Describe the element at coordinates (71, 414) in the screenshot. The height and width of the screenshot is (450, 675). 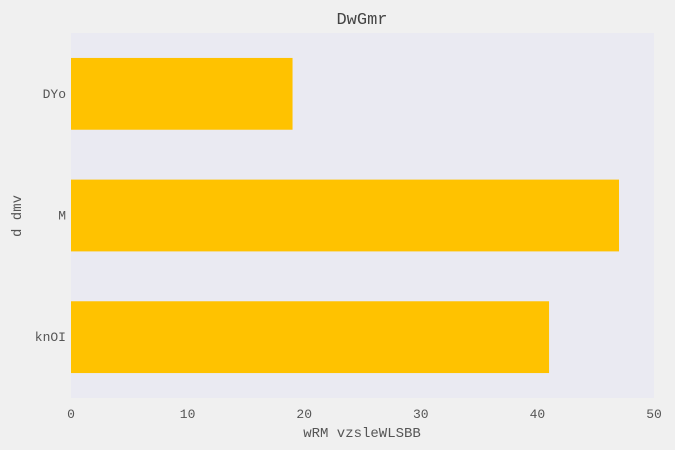
I see `x-tick-label-0: 0` at that location.